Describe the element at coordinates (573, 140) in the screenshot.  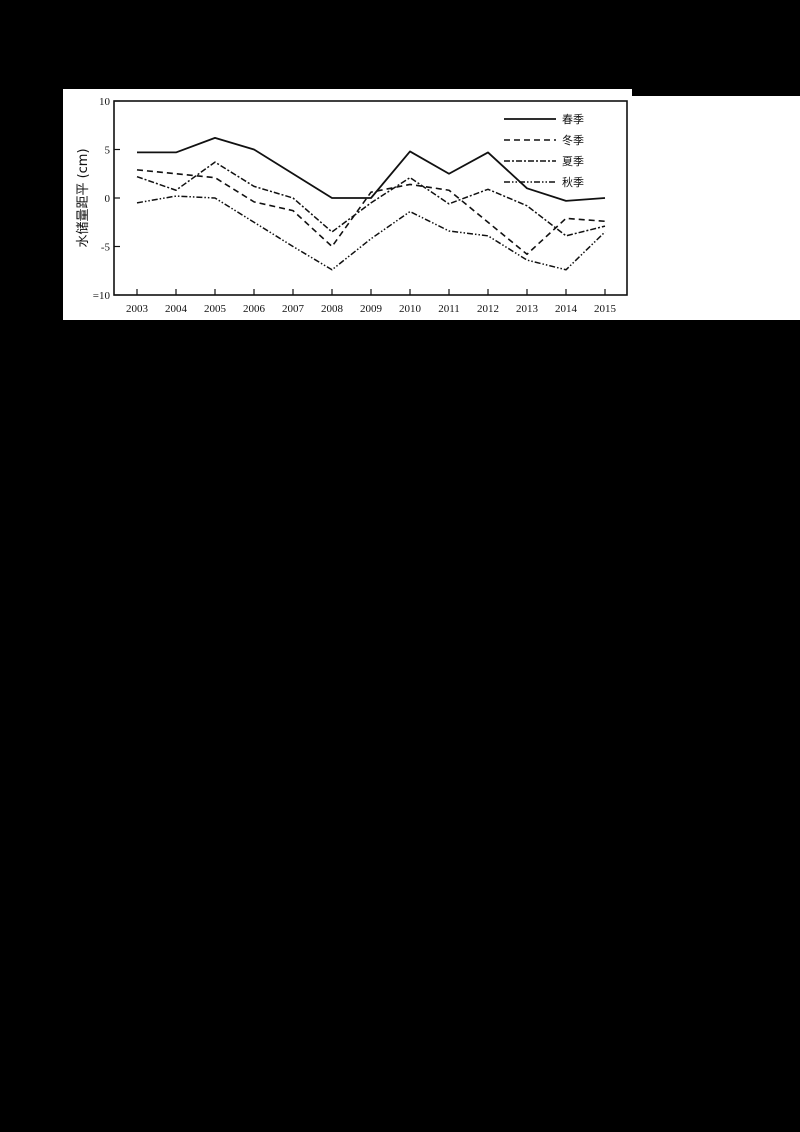
I see `legend-label: 冬季` at that location.